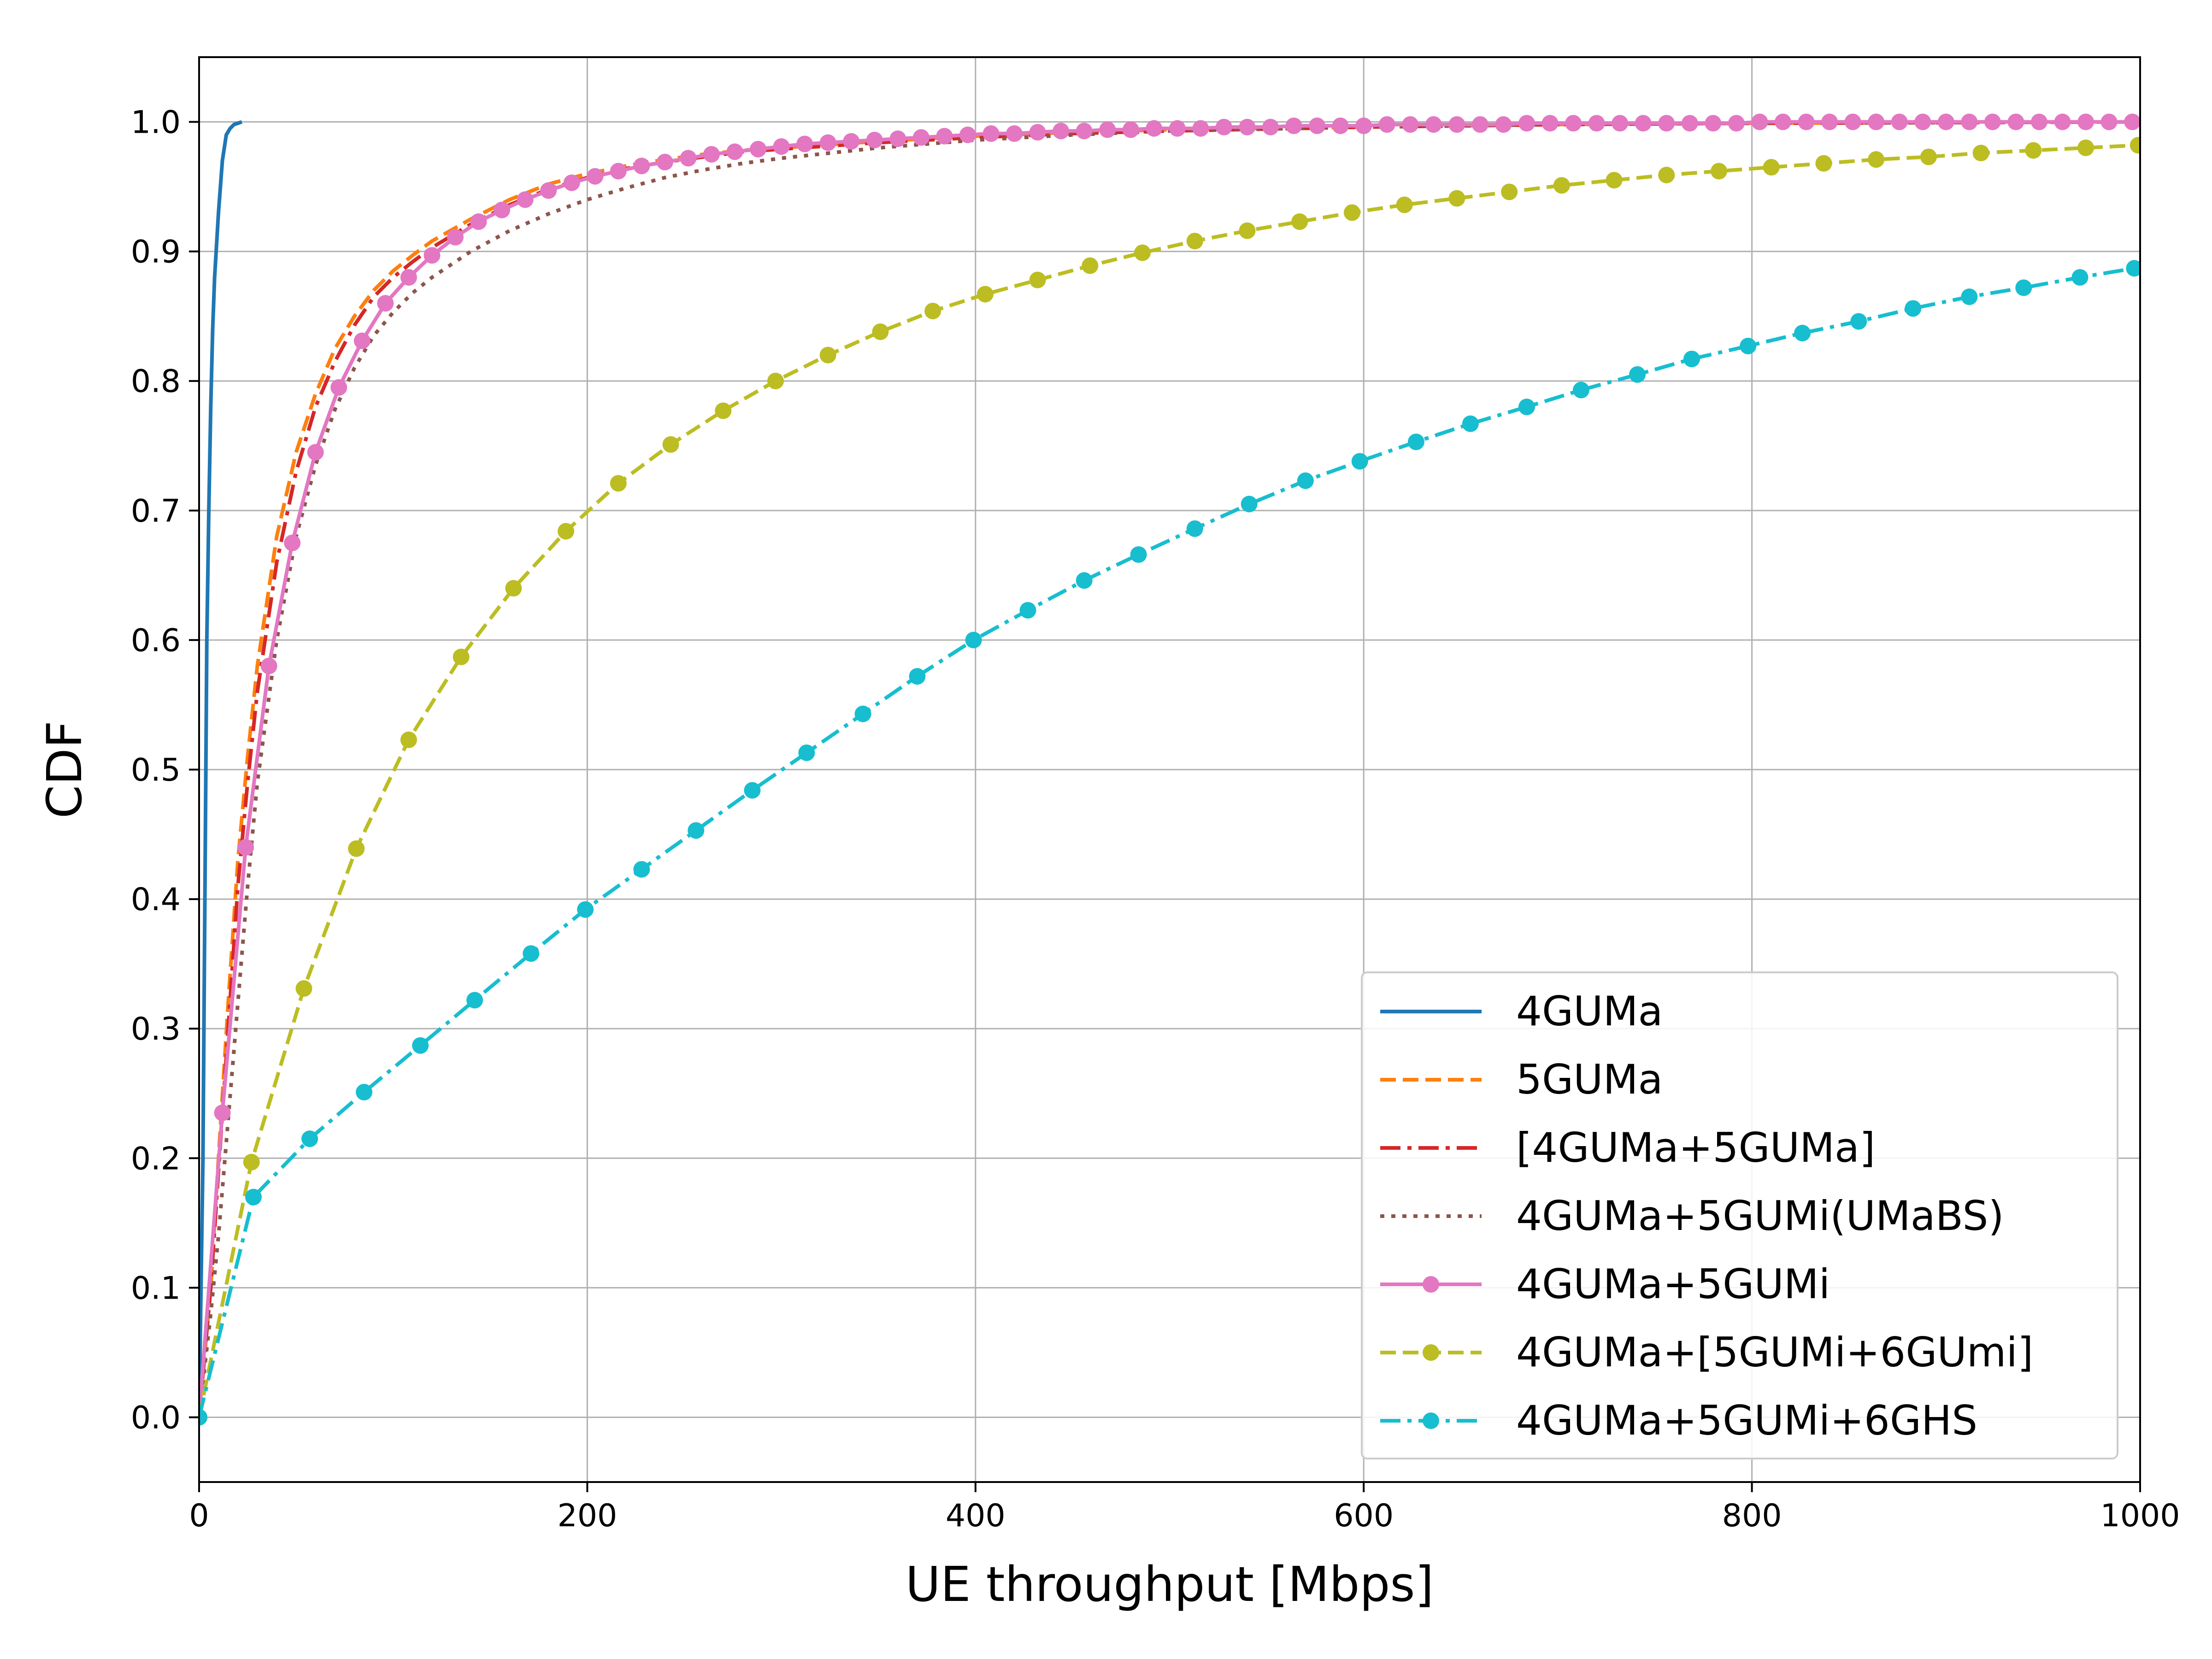 Image resolution: width=2212 pixels, height=1659 pixels. I want to click on x-tick-label: 200, so click(588, 1516).